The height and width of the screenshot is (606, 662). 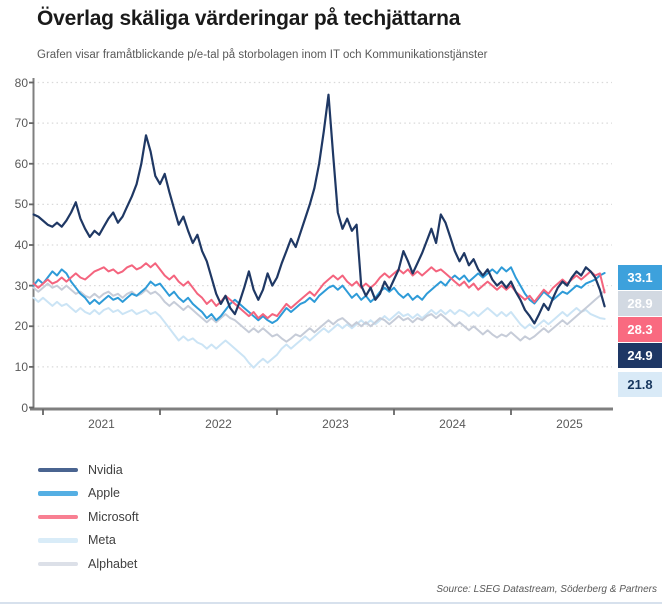 I want to click on legend-item-meta: Meta, so click(x=88, y=541).